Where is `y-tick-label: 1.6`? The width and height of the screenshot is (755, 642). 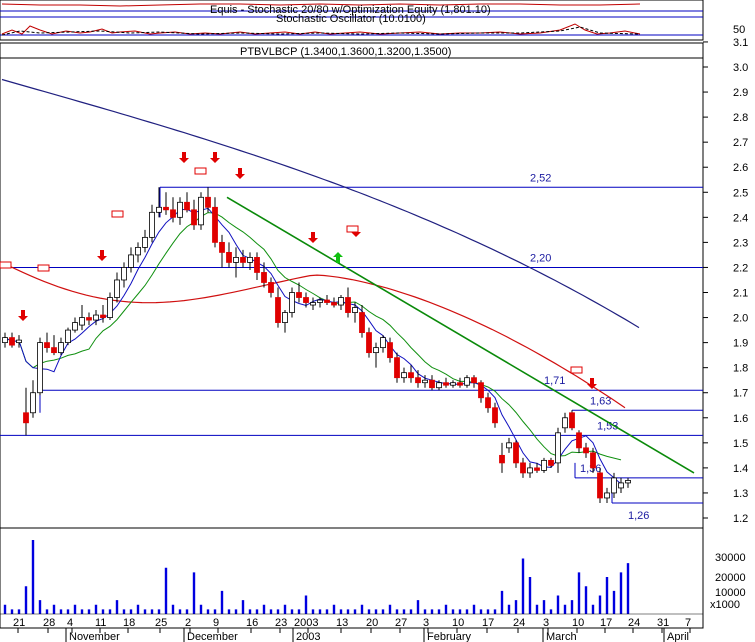 y-tick-label: 1.6 is located at coordinates (740, 419).